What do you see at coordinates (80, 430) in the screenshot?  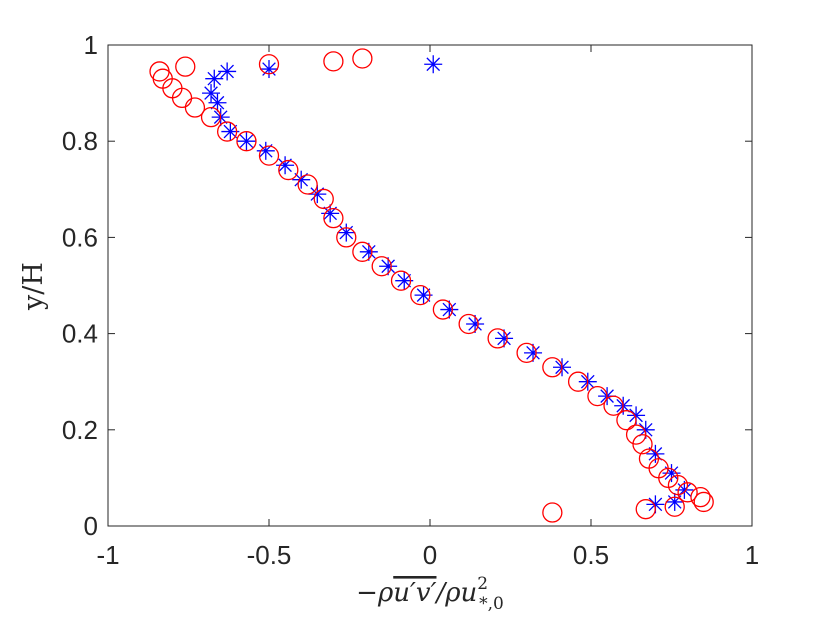 I see `y-tick-label: 0.2` at bounding box center [80, 430].